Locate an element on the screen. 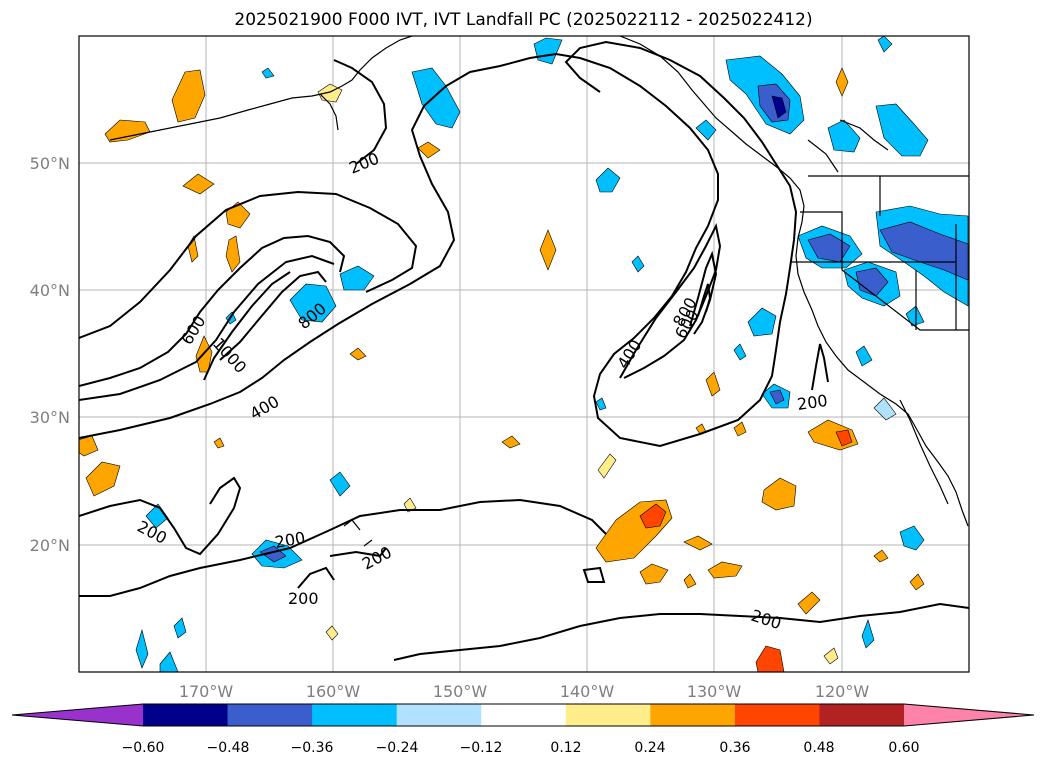 This screenshot has height=765, width=1047. colorbar-tick: 0.12 is located at coordinates (565, 748).